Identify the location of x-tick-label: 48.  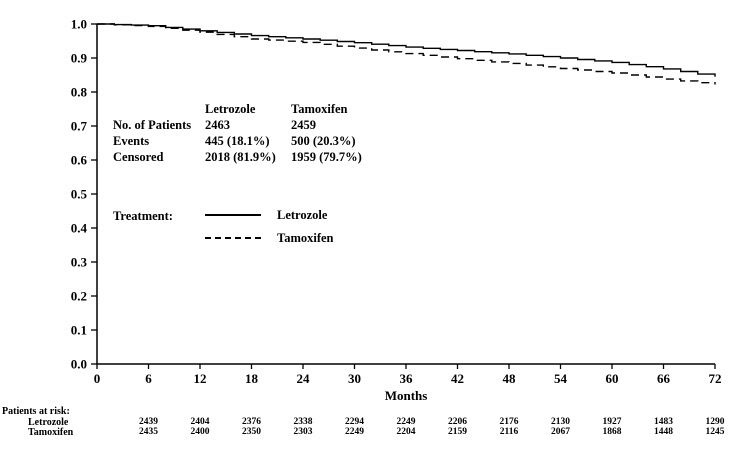
(510, 378).